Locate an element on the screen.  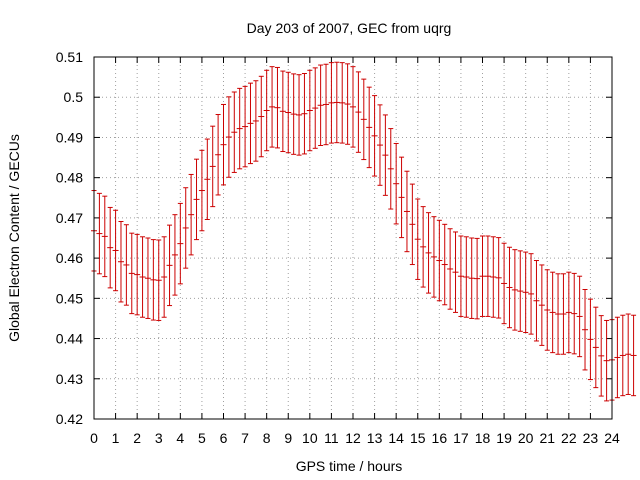
x-tick-label: 18 is located at coordinates (483, 438).